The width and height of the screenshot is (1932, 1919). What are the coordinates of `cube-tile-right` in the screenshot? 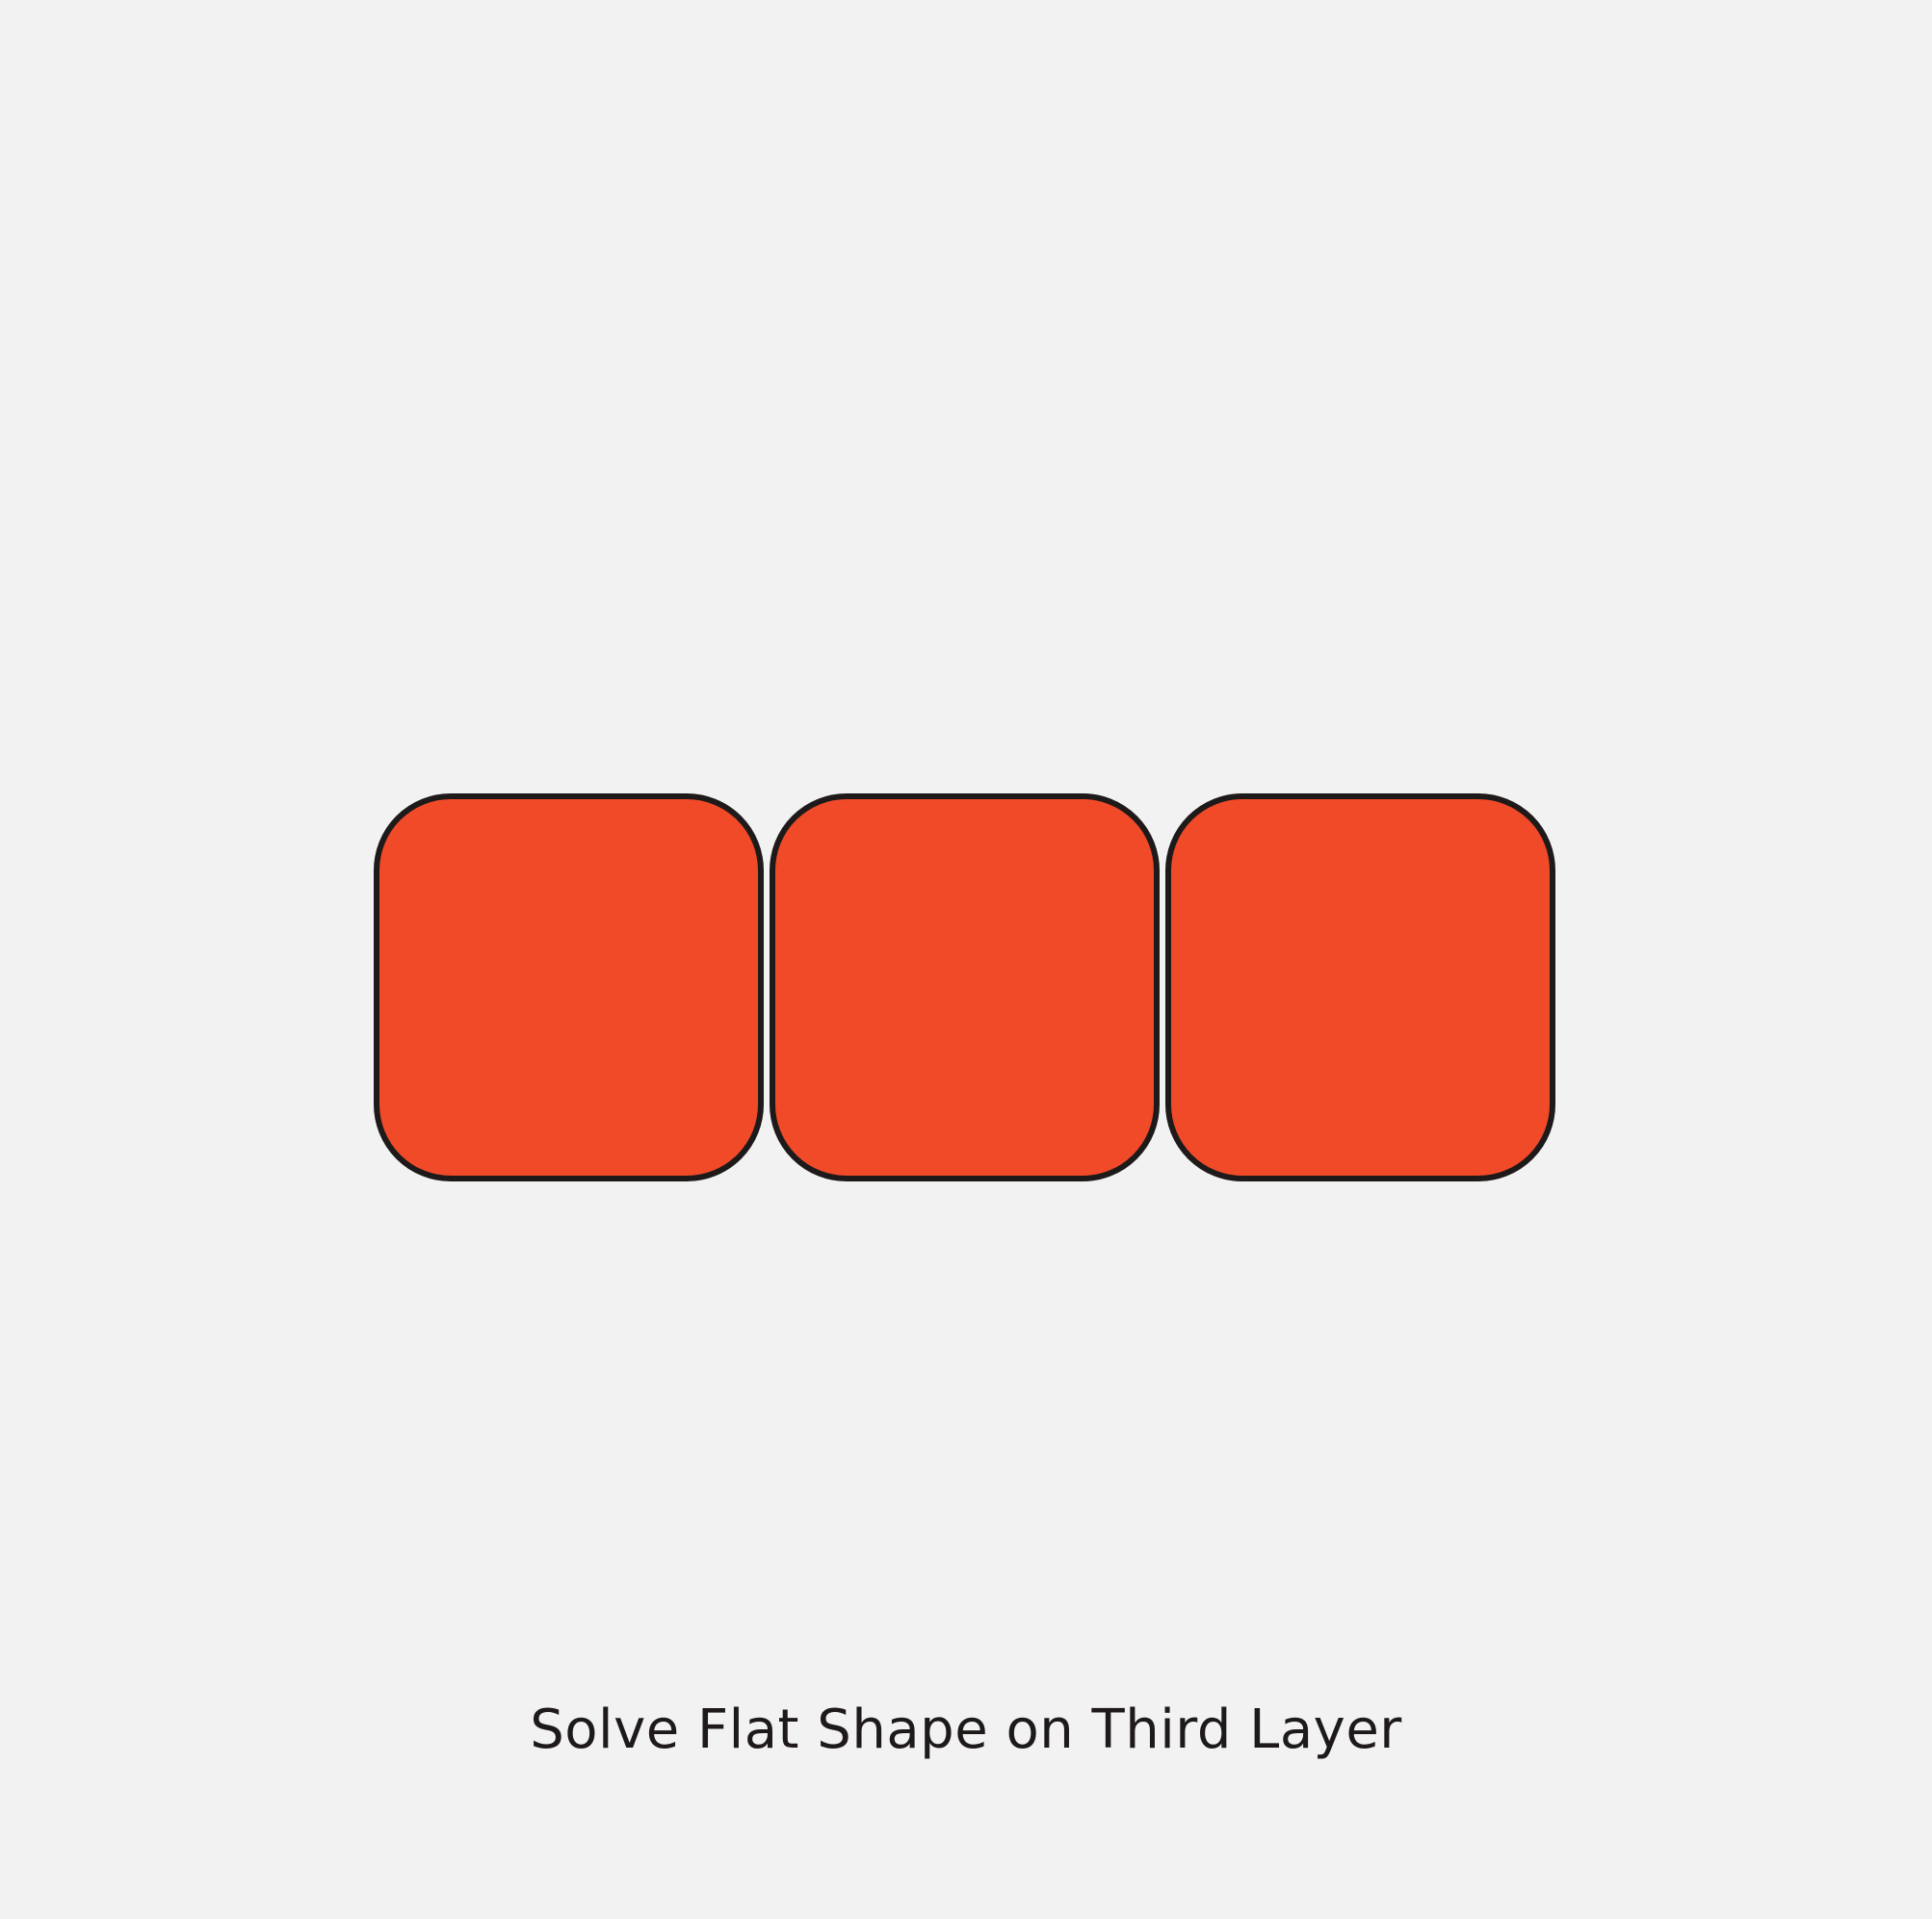 It's located at (1360, 987).